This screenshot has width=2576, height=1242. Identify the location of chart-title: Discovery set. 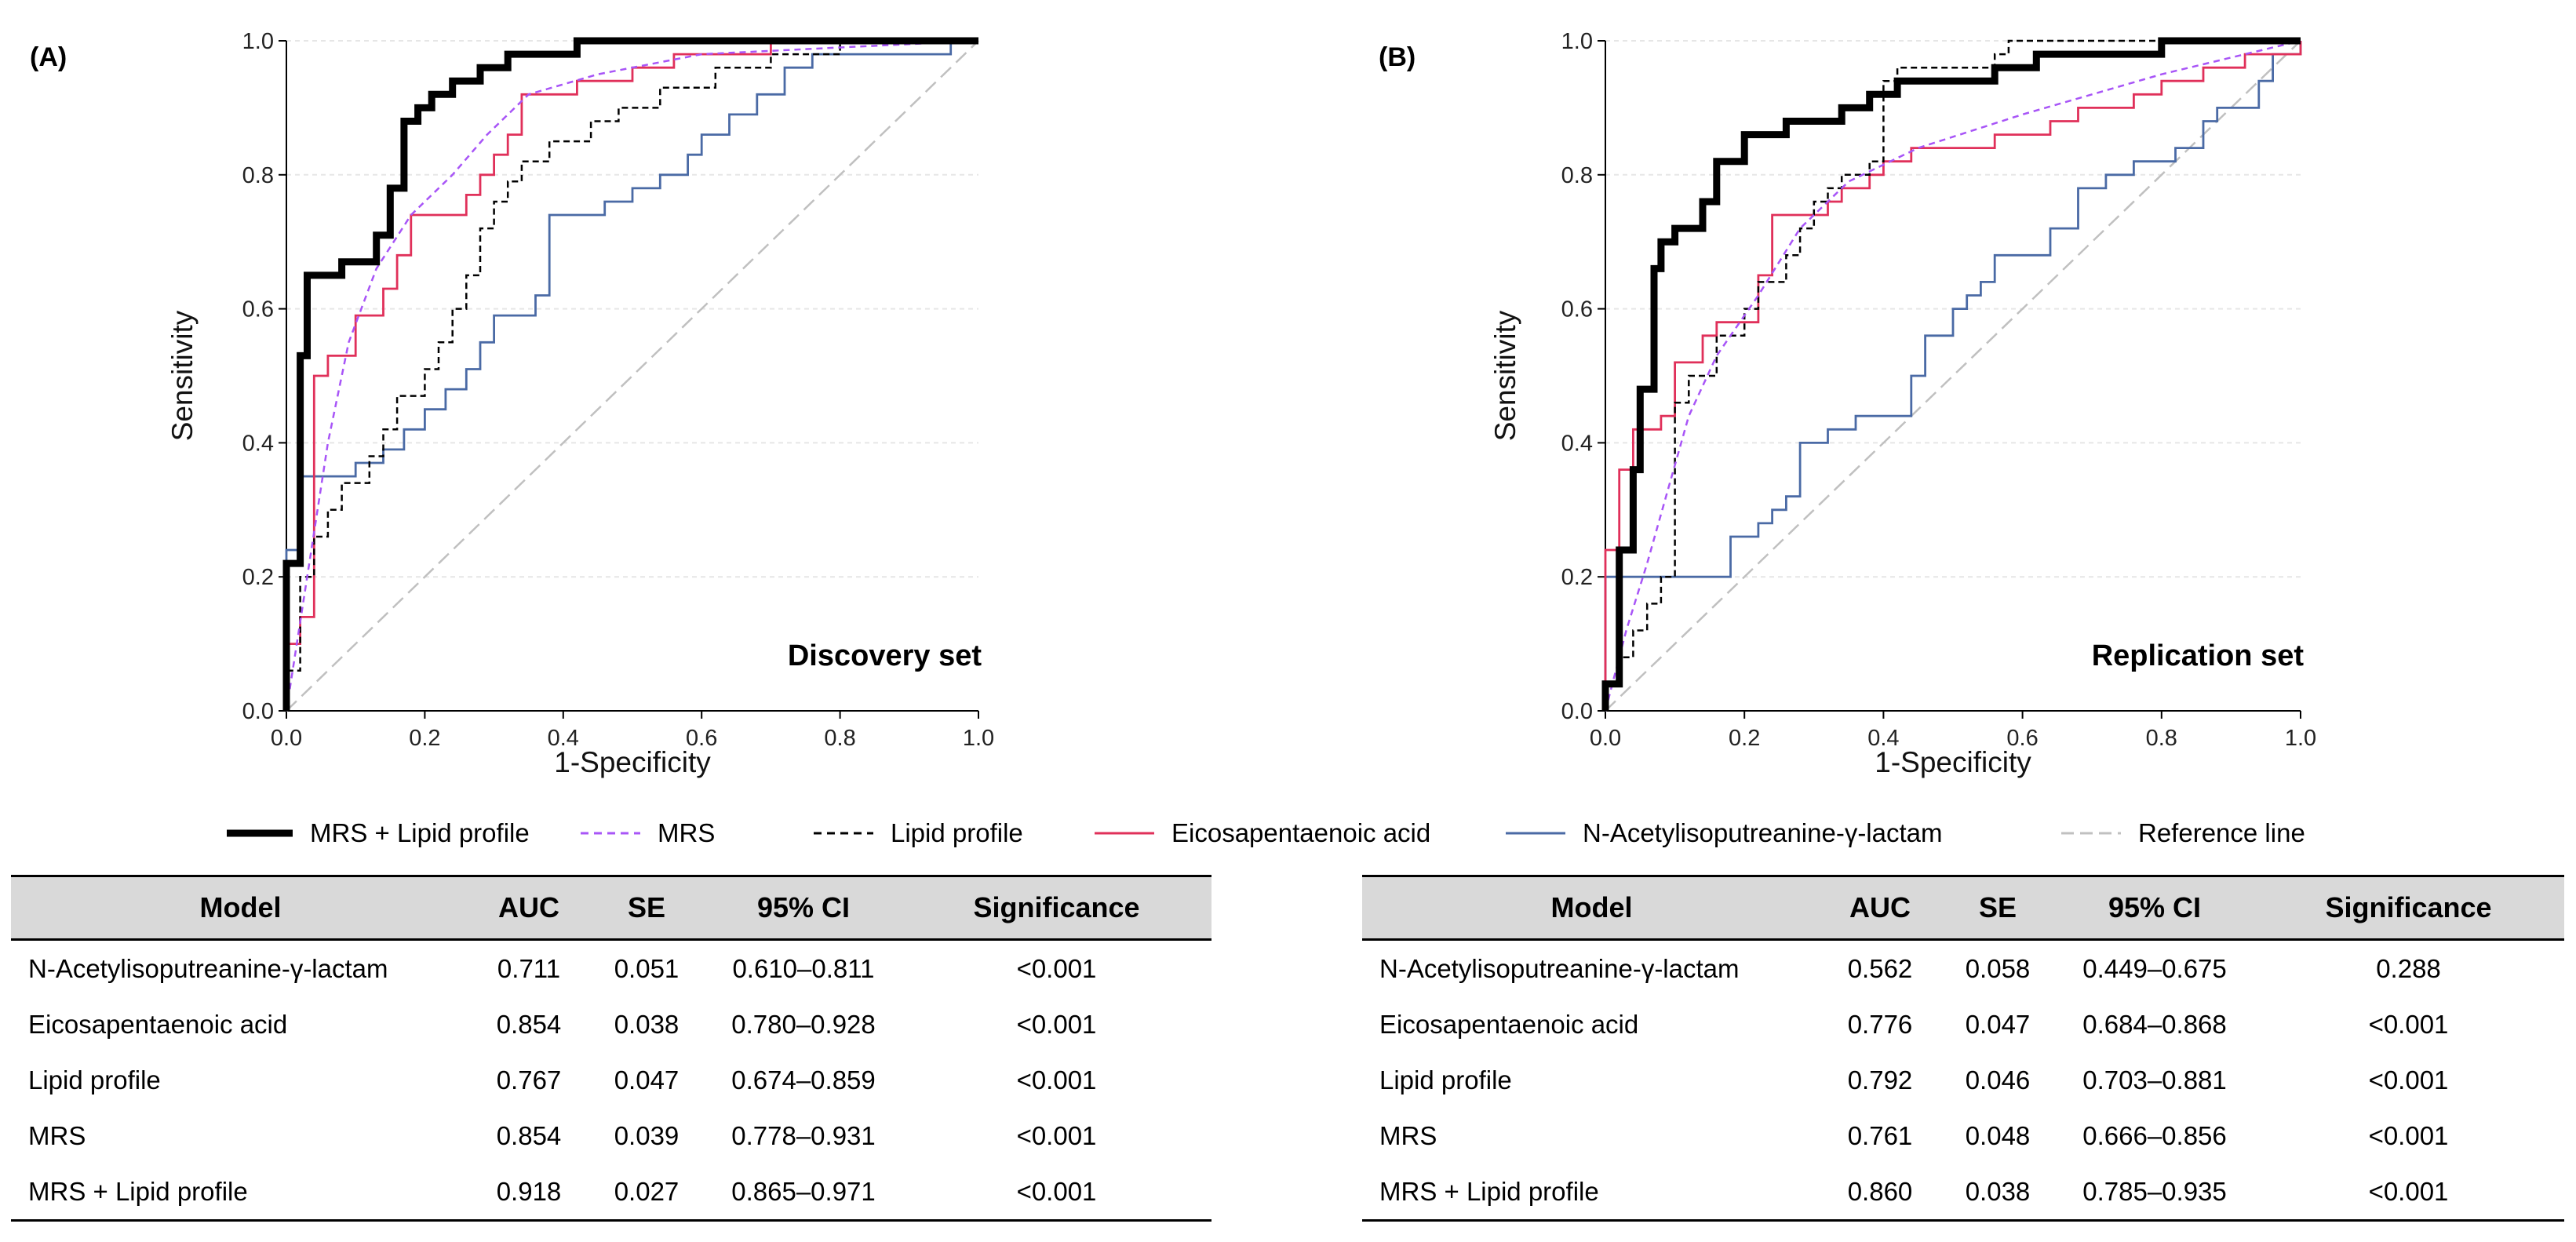
(885, 655).